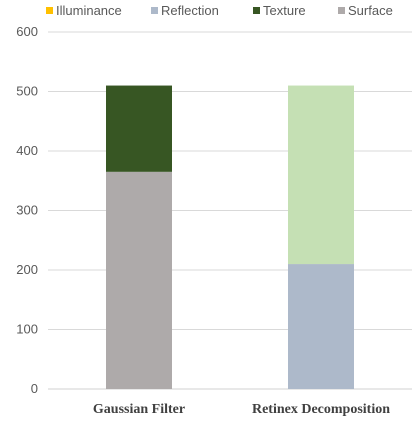 This screenshot has width=414, height=423. Describe the element at coordinates (370, 10) in the screenshot. I see `legend-label-surface: Surface` at that location.